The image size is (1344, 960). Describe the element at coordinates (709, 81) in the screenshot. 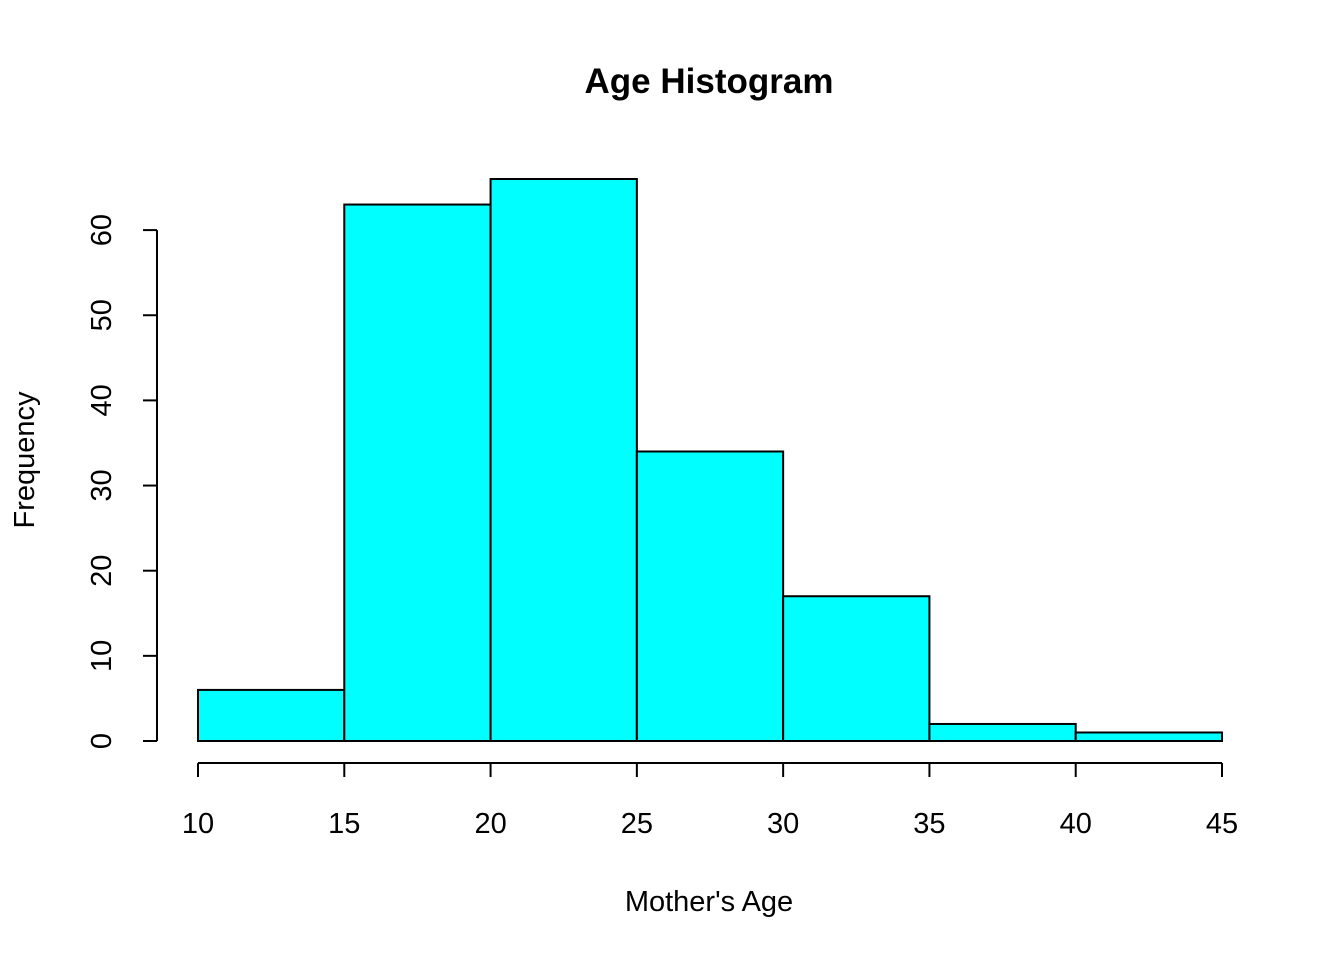

I see `chart-title: Age Histogram` at that location.